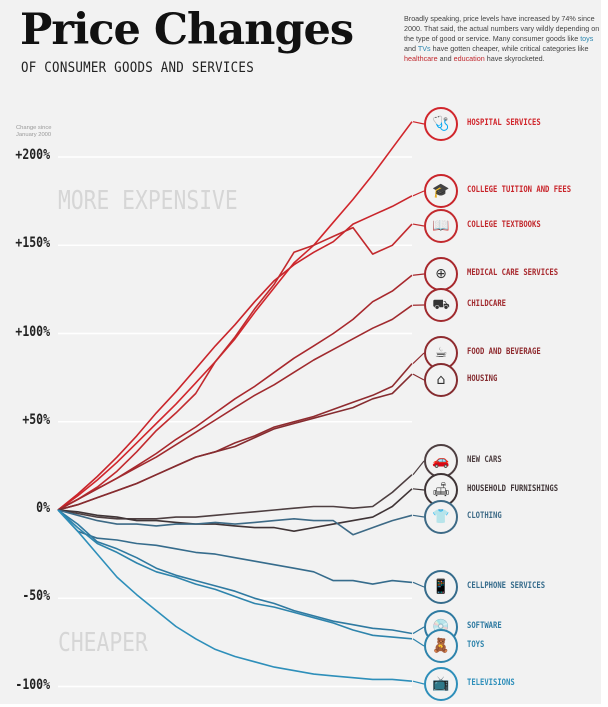  I want to click on series-line-clothing, so click(235, 522).